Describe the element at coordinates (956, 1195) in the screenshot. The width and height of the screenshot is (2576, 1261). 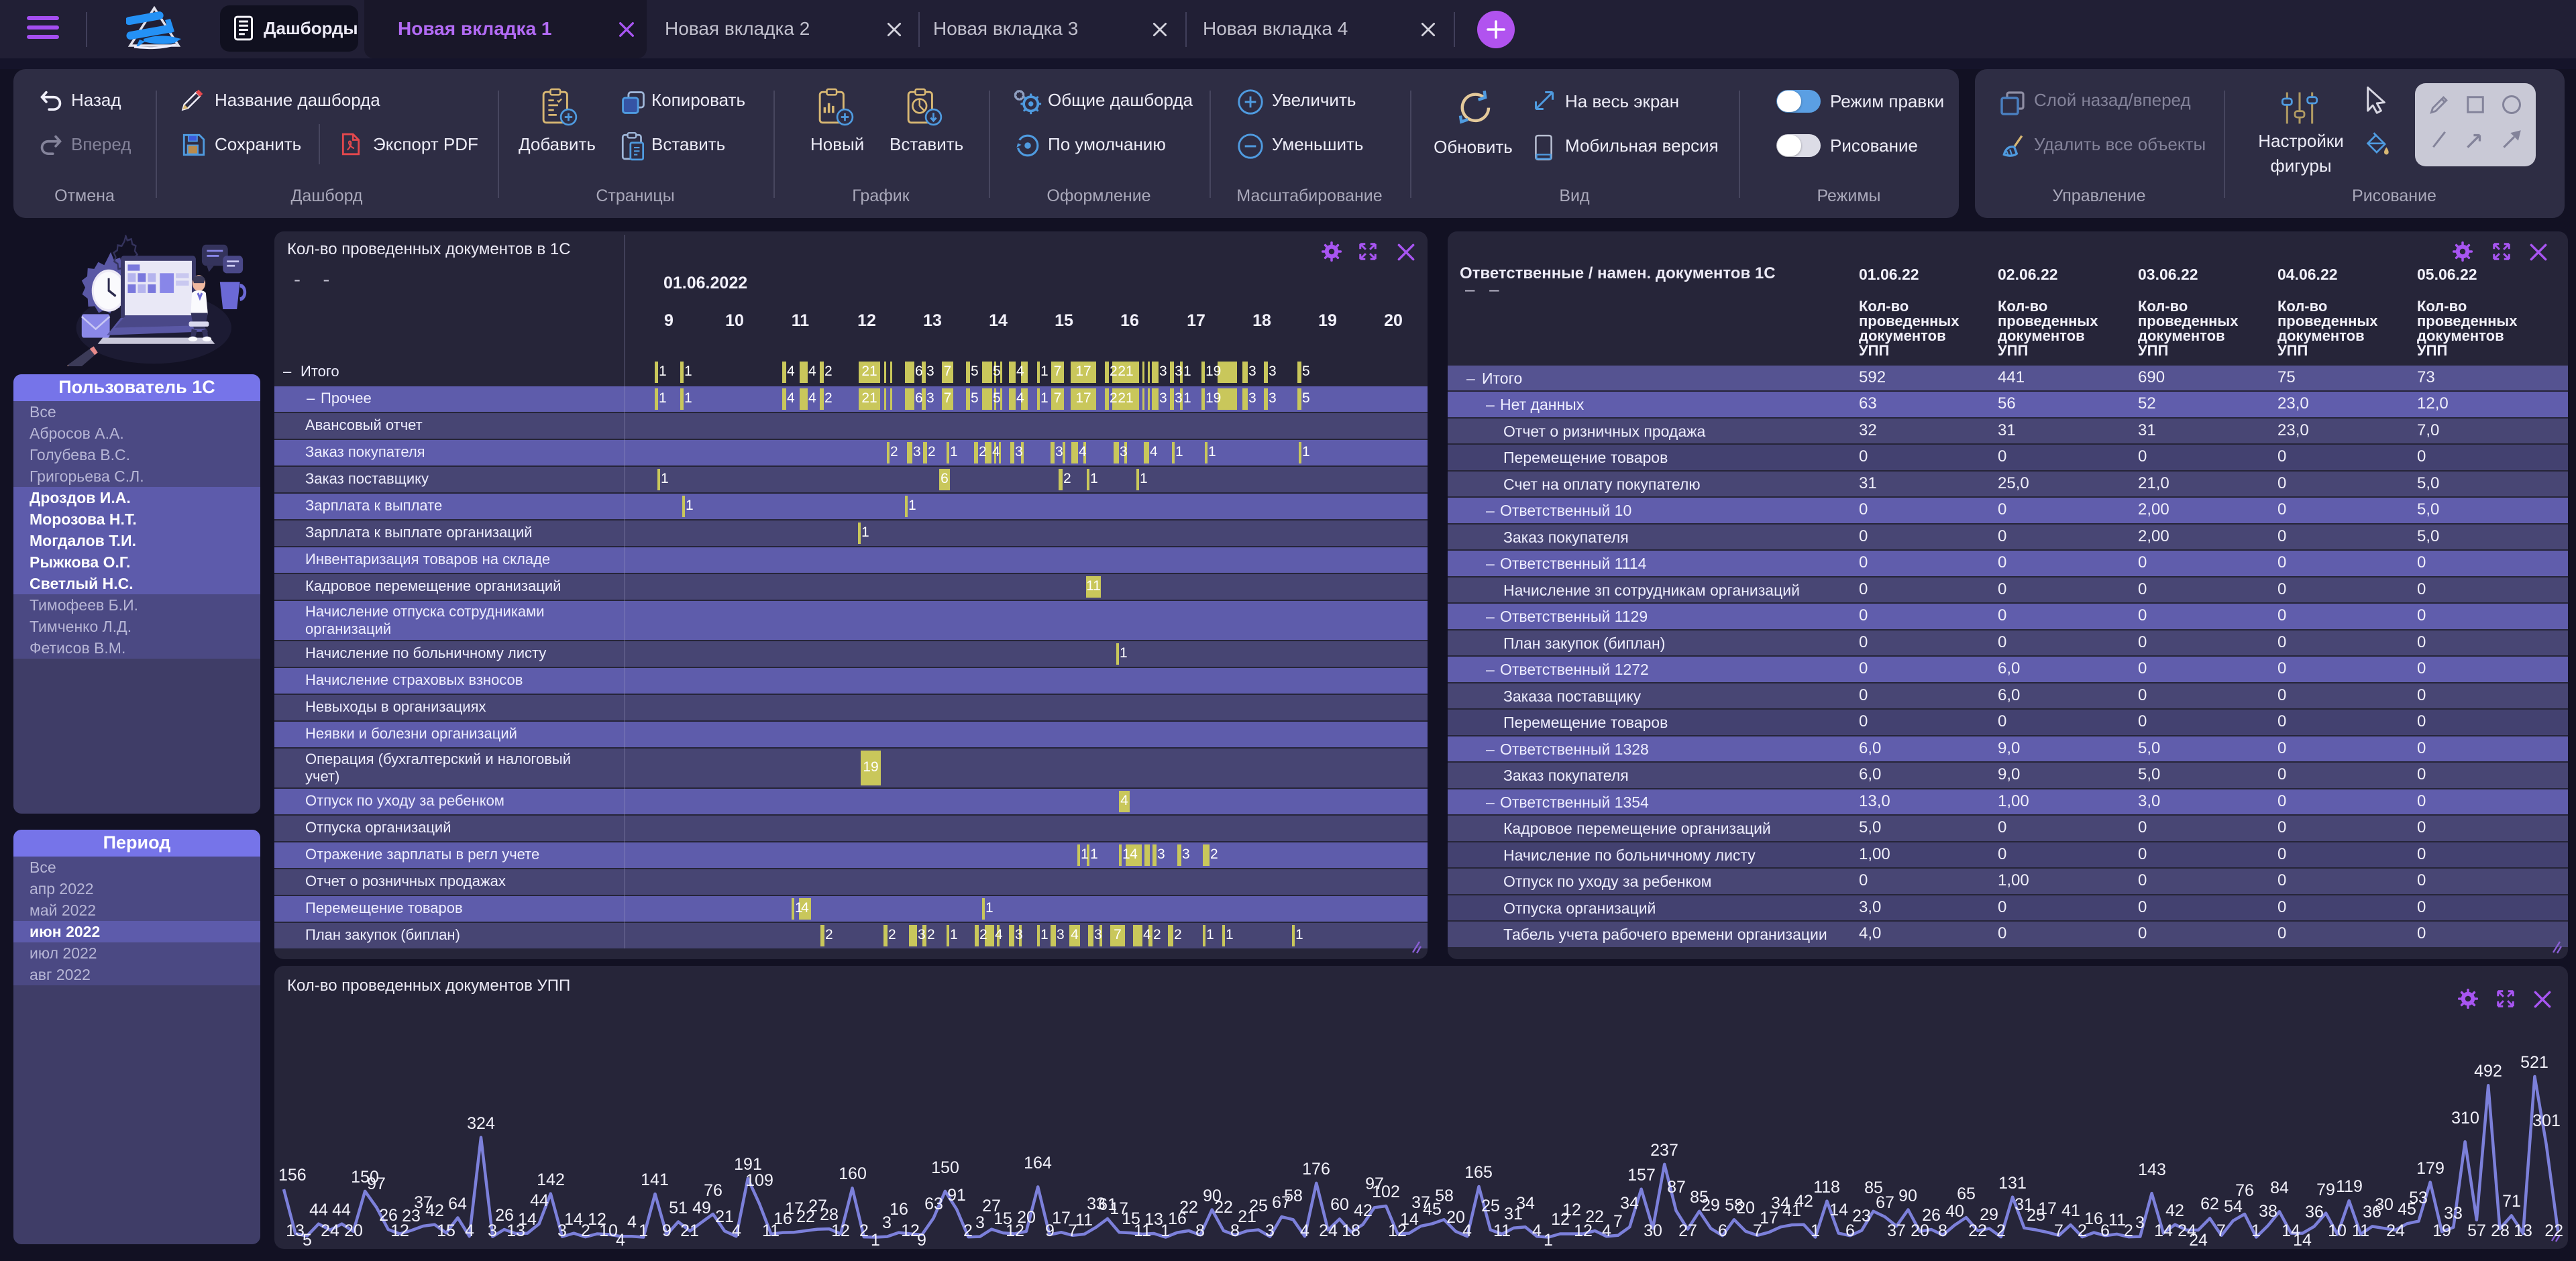
I see `svg-text: 91` at that location.